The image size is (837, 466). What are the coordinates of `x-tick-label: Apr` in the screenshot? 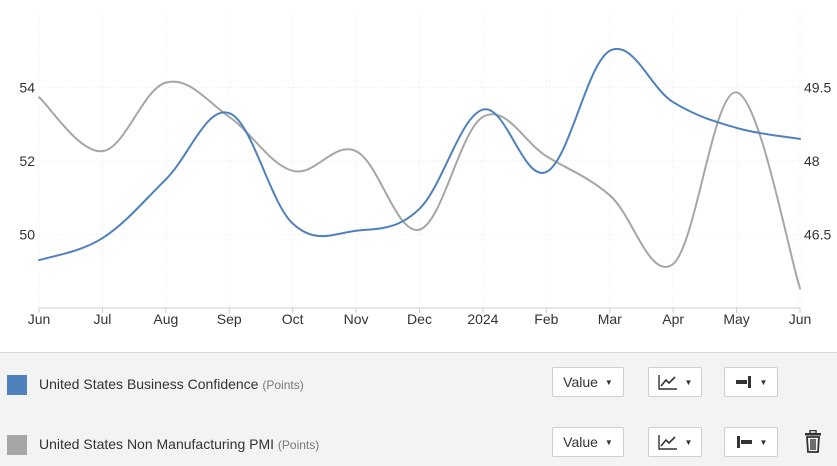 It's located at (673, 319).